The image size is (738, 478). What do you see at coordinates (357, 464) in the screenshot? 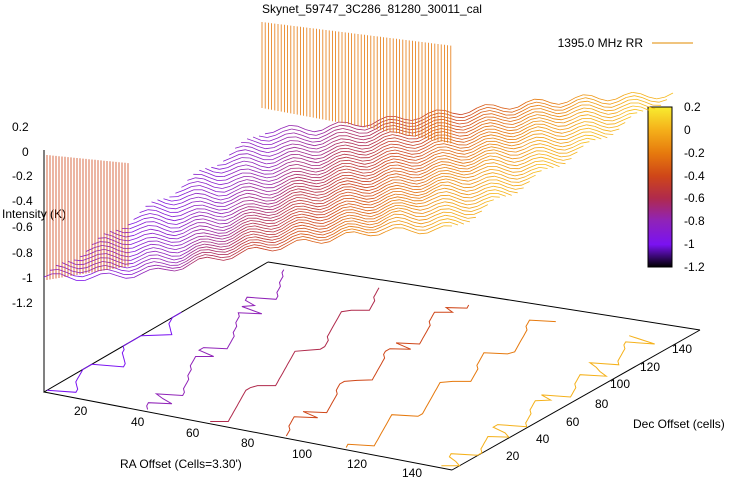
I see `x-tick-label: 120` at bounding box center [357, 464].